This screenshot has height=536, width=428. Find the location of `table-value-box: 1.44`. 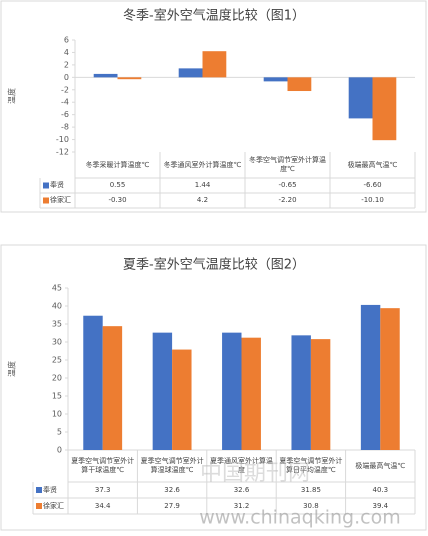

table-value-box: 1.44 is located at coordinates (202, 185).